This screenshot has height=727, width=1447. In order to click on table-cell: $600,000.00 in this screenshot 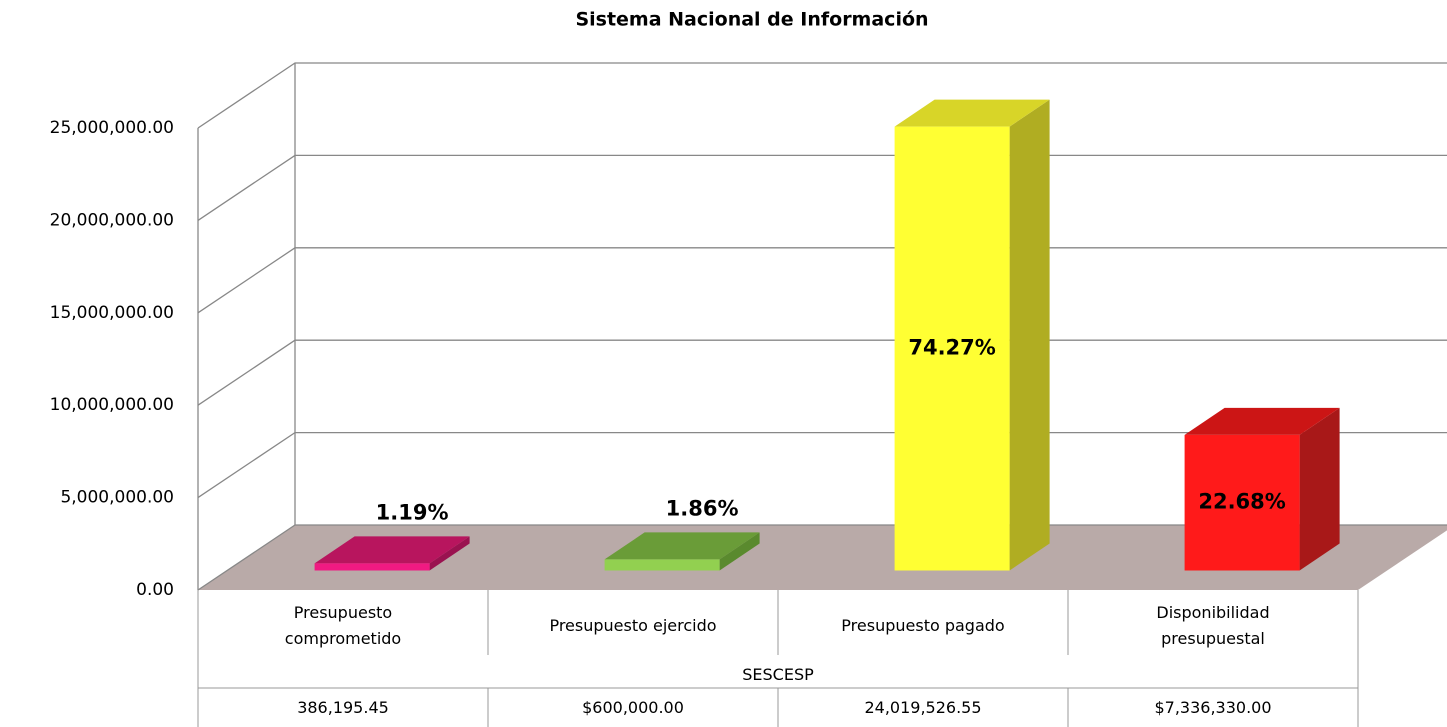, I will do `click(633, 707)`.